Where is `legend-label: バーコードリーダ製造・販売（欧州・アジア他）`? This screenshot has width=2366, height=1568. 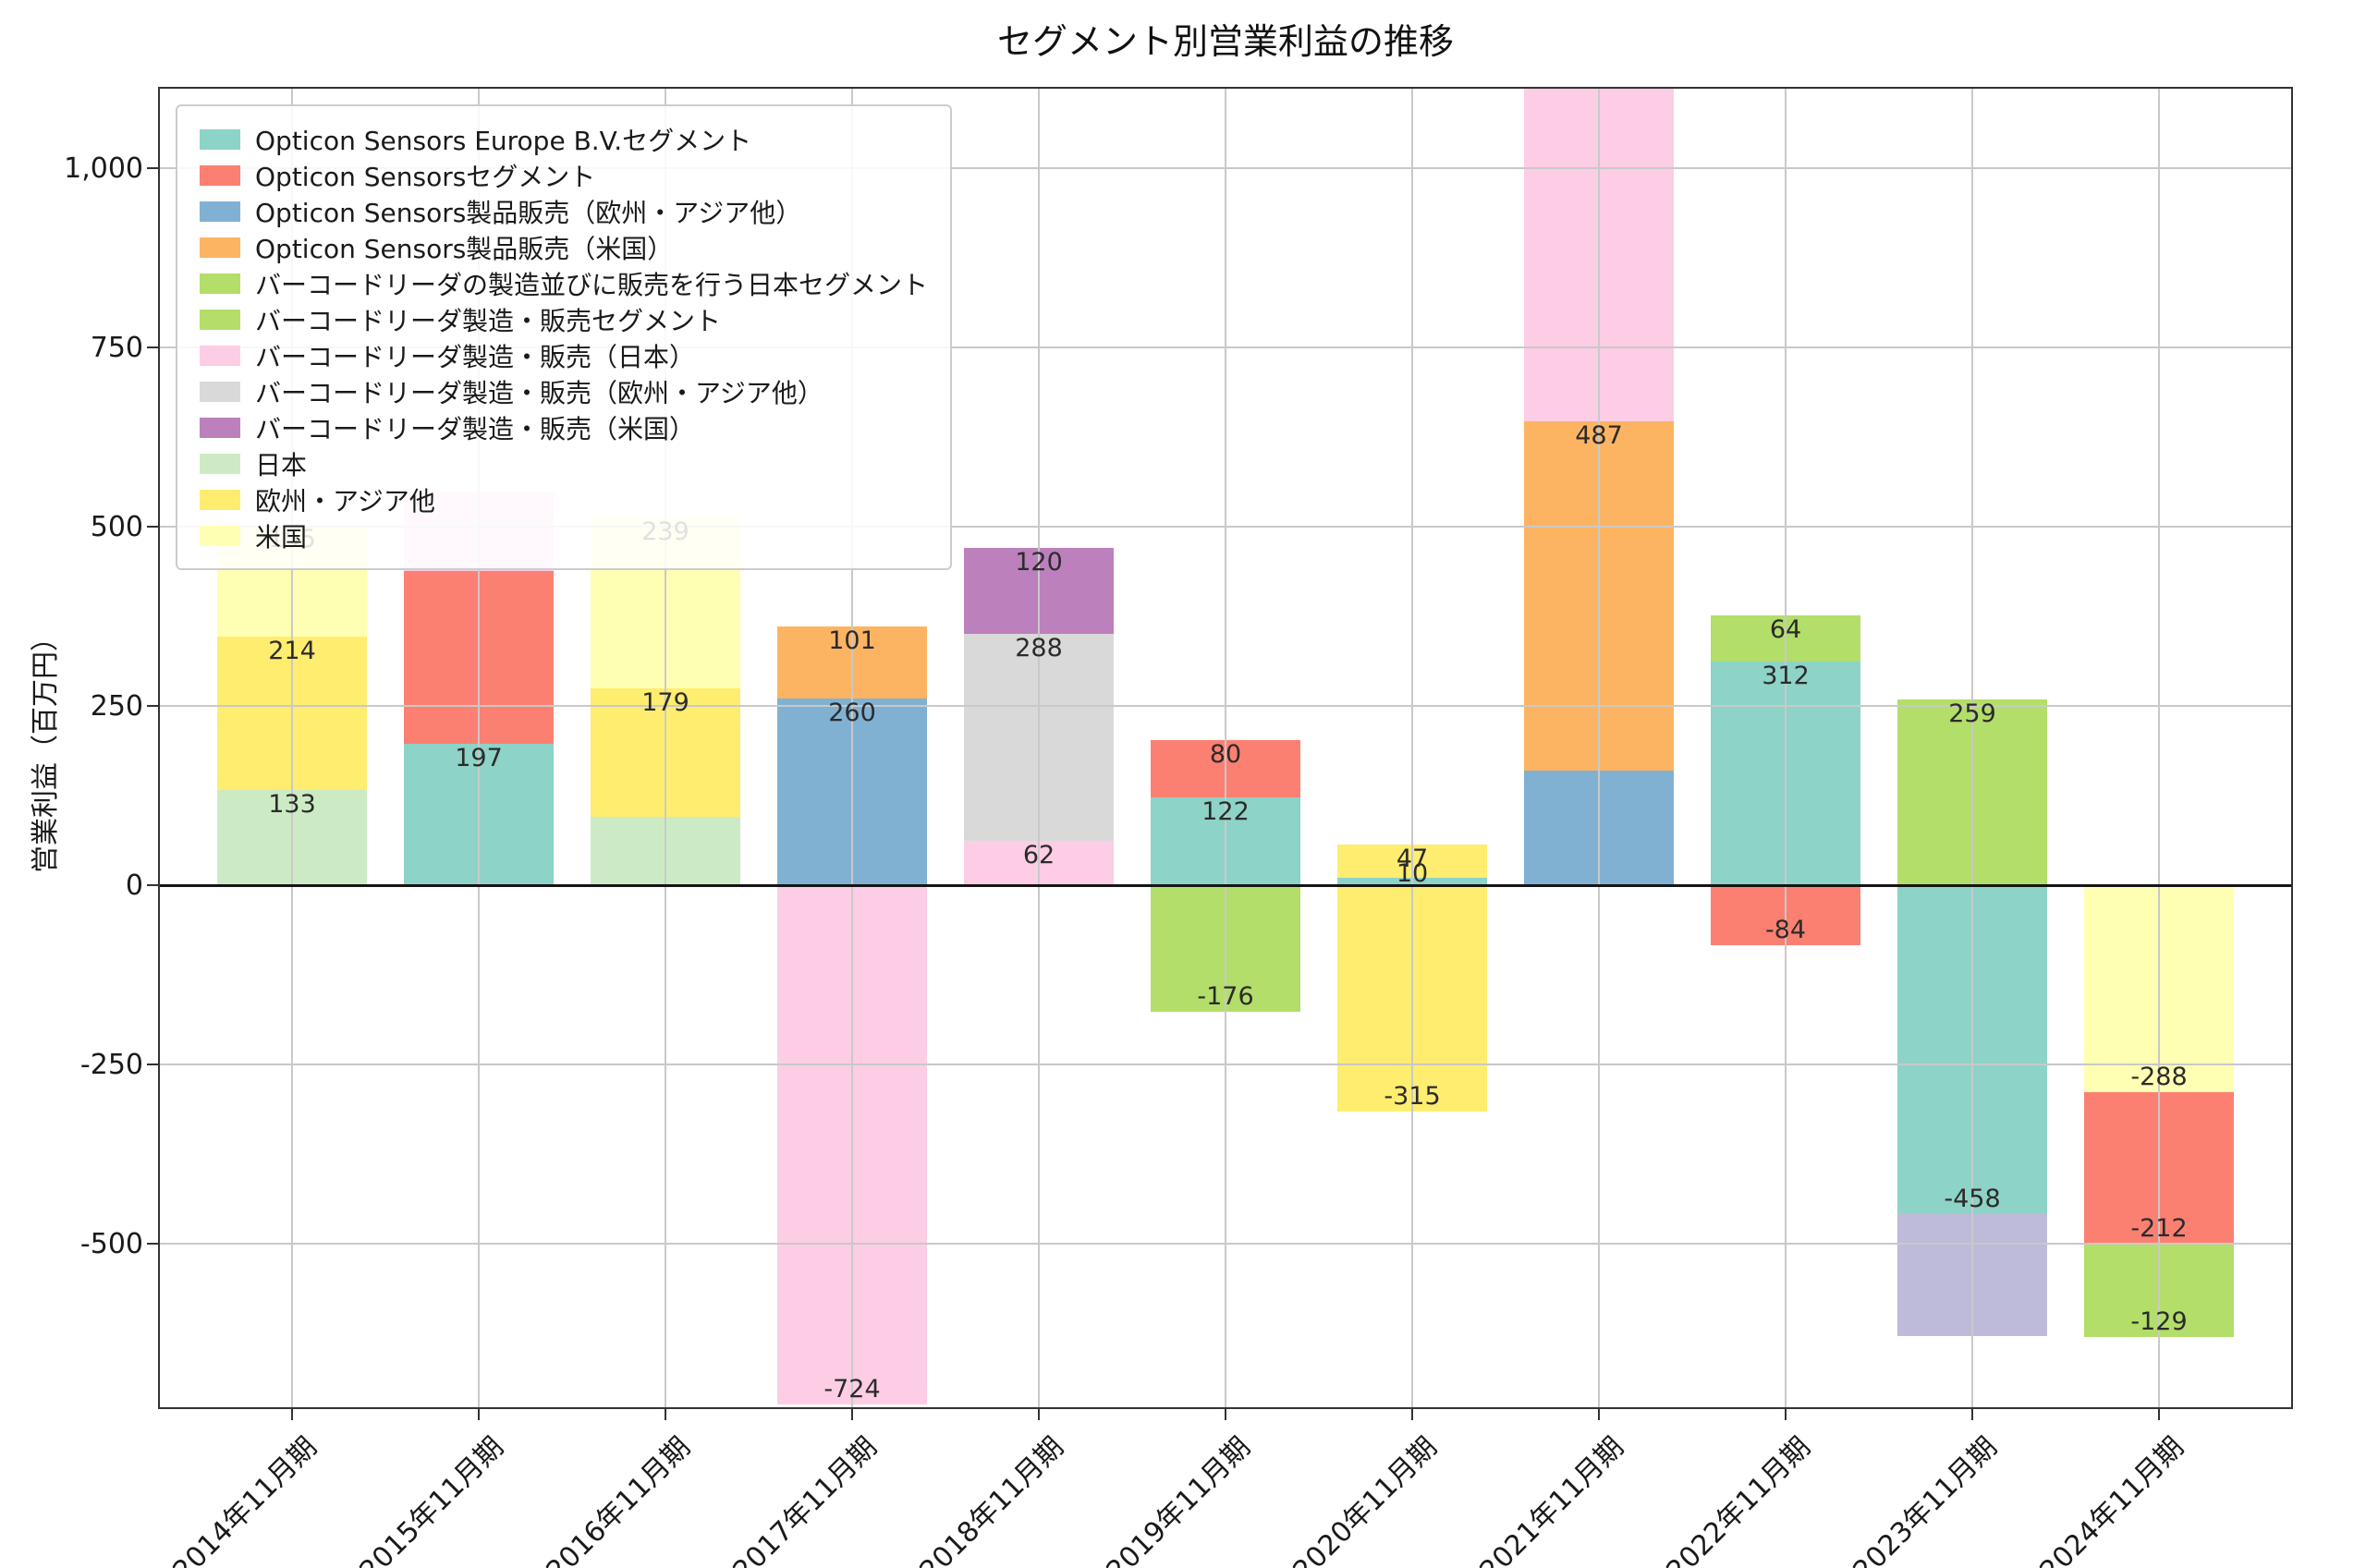
legend-label: バーコードリーダ製造・販売（欧州・アジア他） is located at coordinates (539, 392).